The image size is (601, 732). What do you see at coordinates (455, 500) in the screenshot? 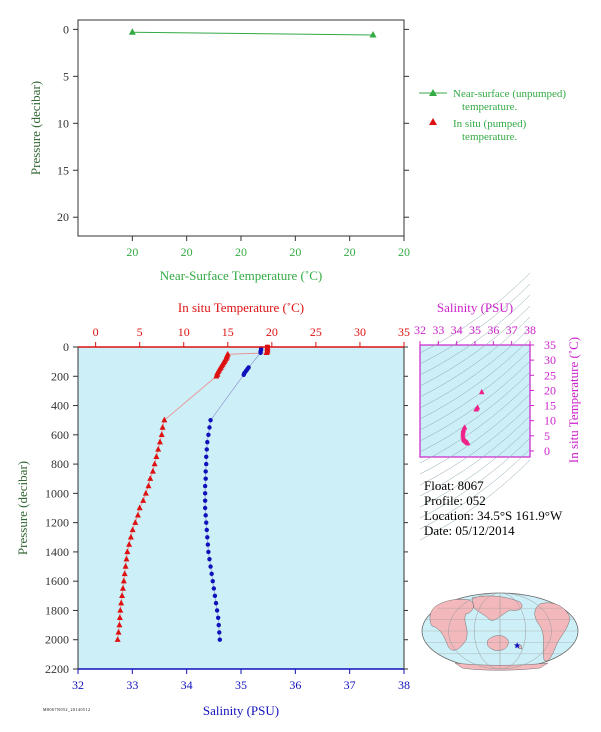
I see `profile-number-text: Profile: 052` at bounding box center [455, 500].